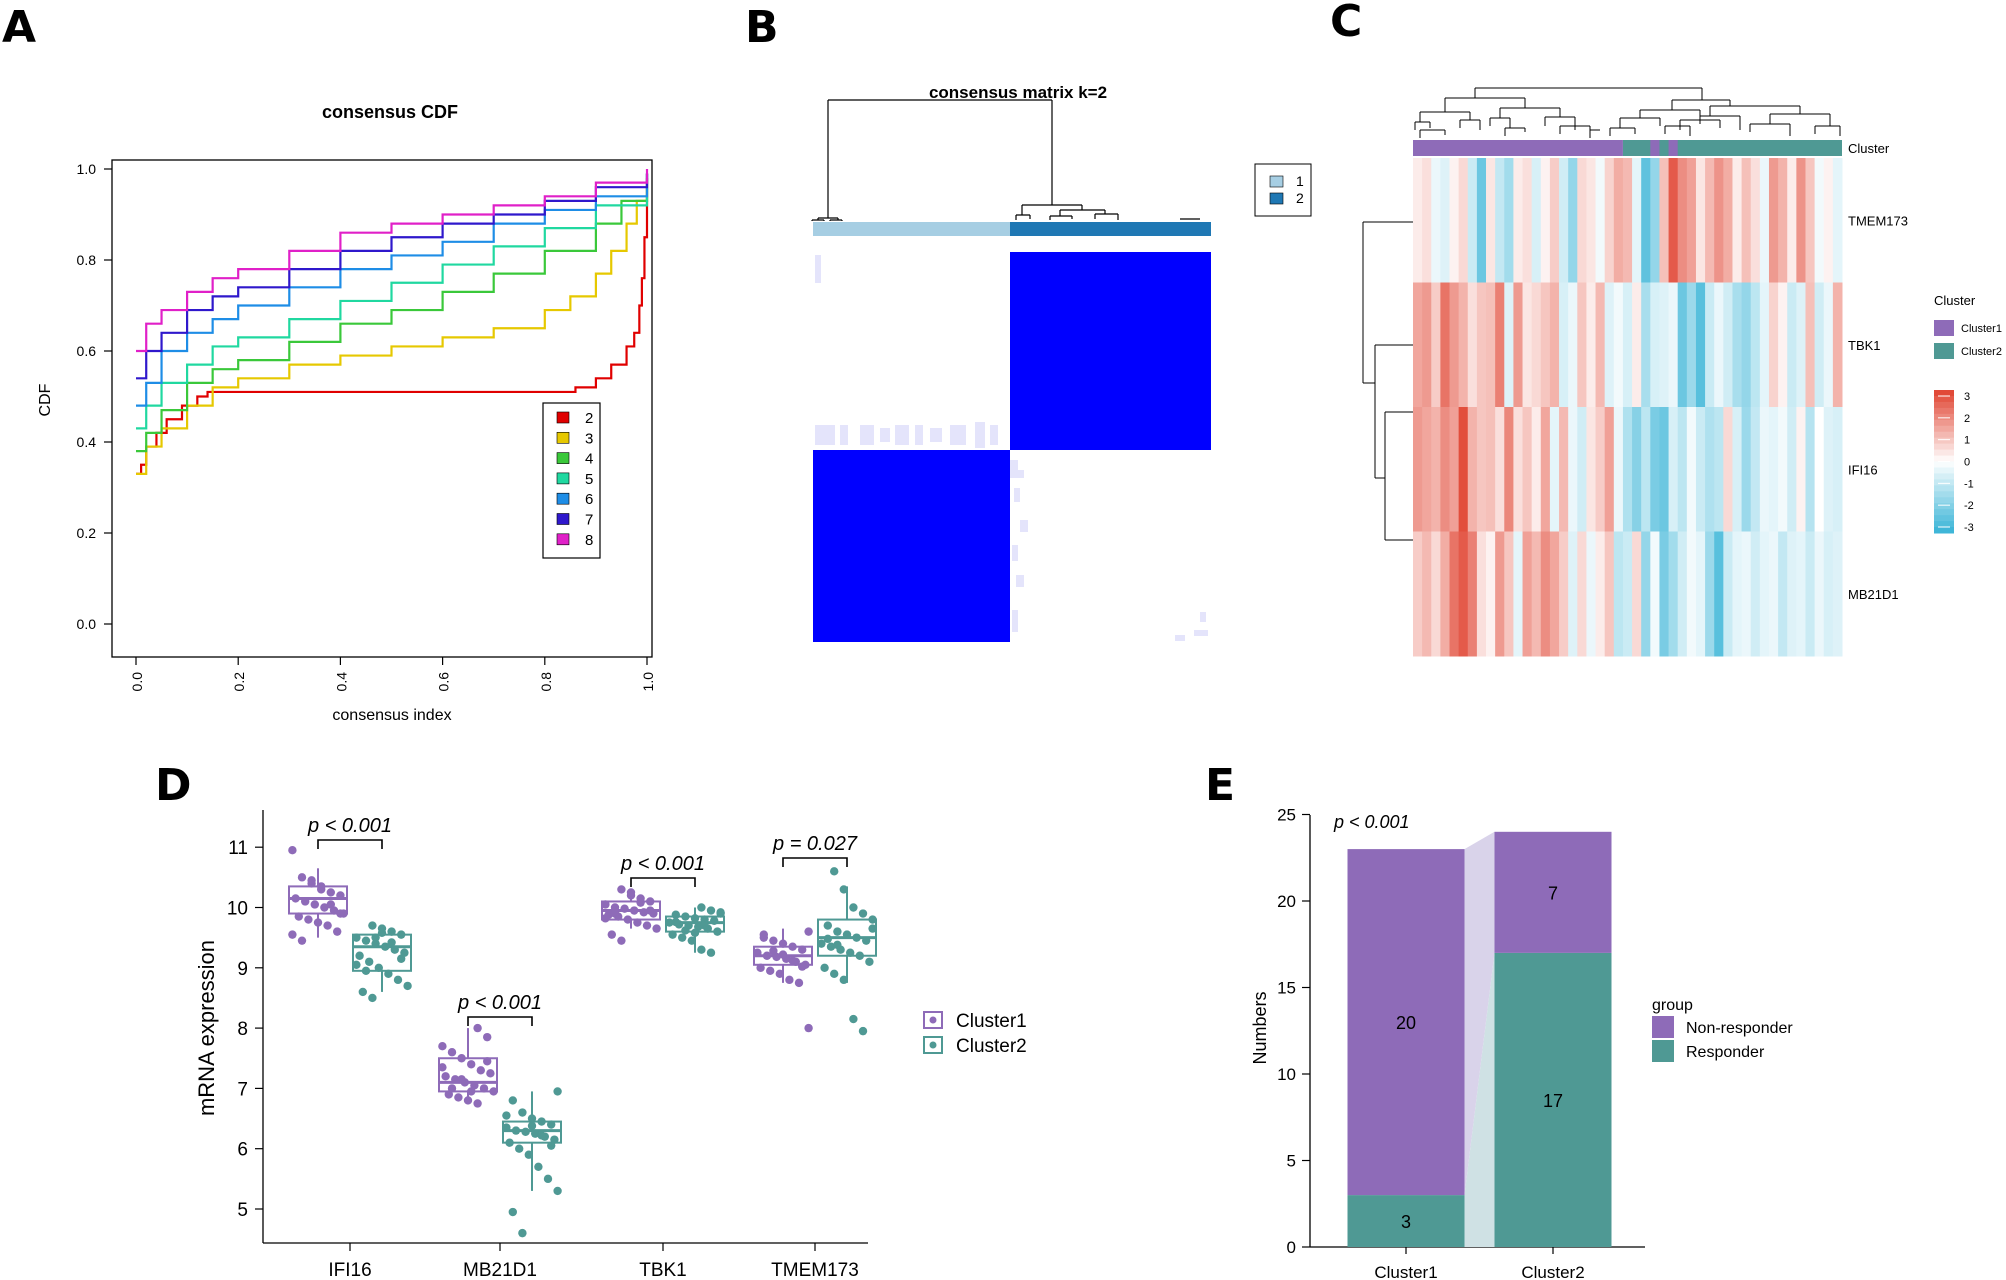  Describe the element at coordinates (589, 479) in the screenshot. I see `cdf-legend-label-k5: 5` at that location.